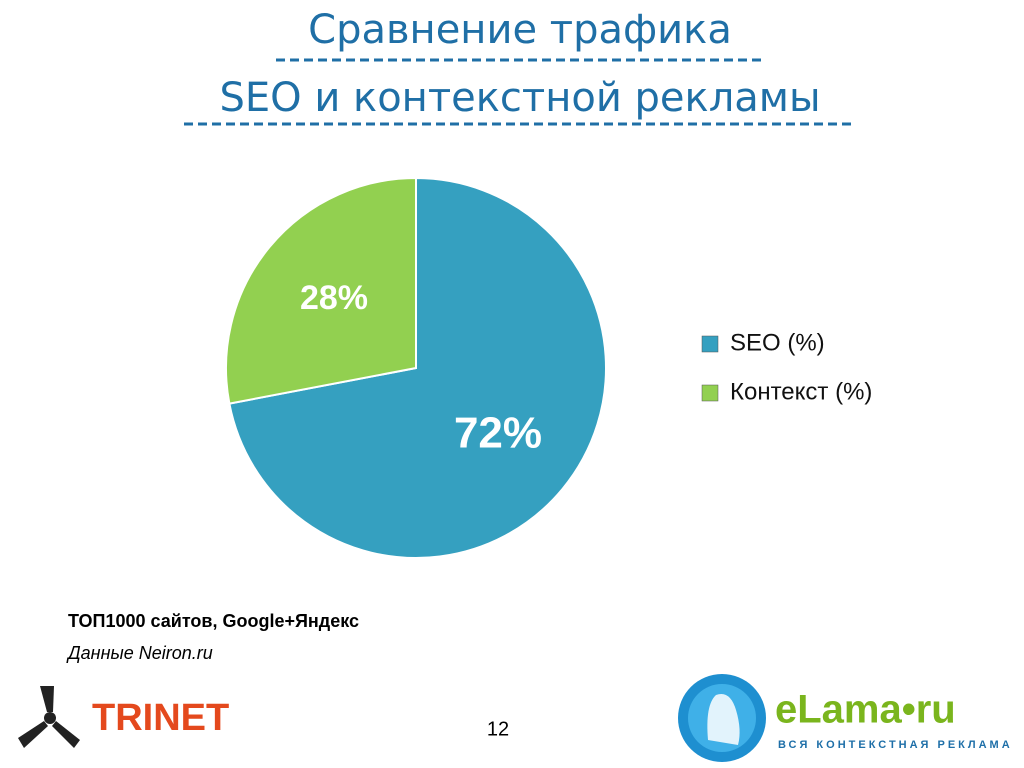 This screenshot has height=768, width=1024. I want to click on chart-title: Сравнение трафика, so click(520, 30).